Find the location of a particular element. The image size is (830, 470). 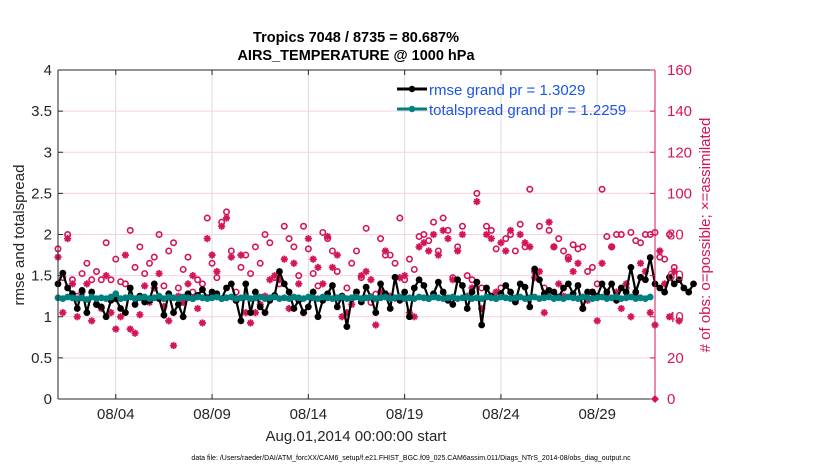

y-axis-label-left: rmse and totalspread is located at coordinates (19, 235).